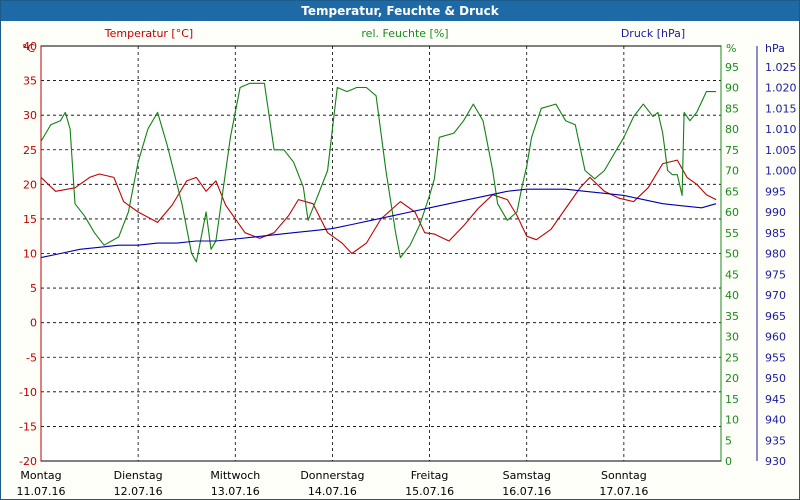  What do you see at coordinates (775, 378) in the screenshot?
I see `pressure-tick-label: 950` at bounding box center [775, 378].